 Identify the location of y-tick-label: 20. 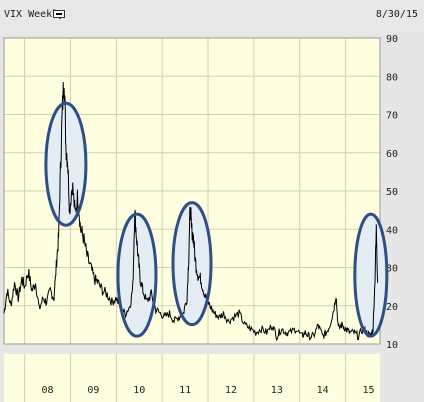
(392, 307).